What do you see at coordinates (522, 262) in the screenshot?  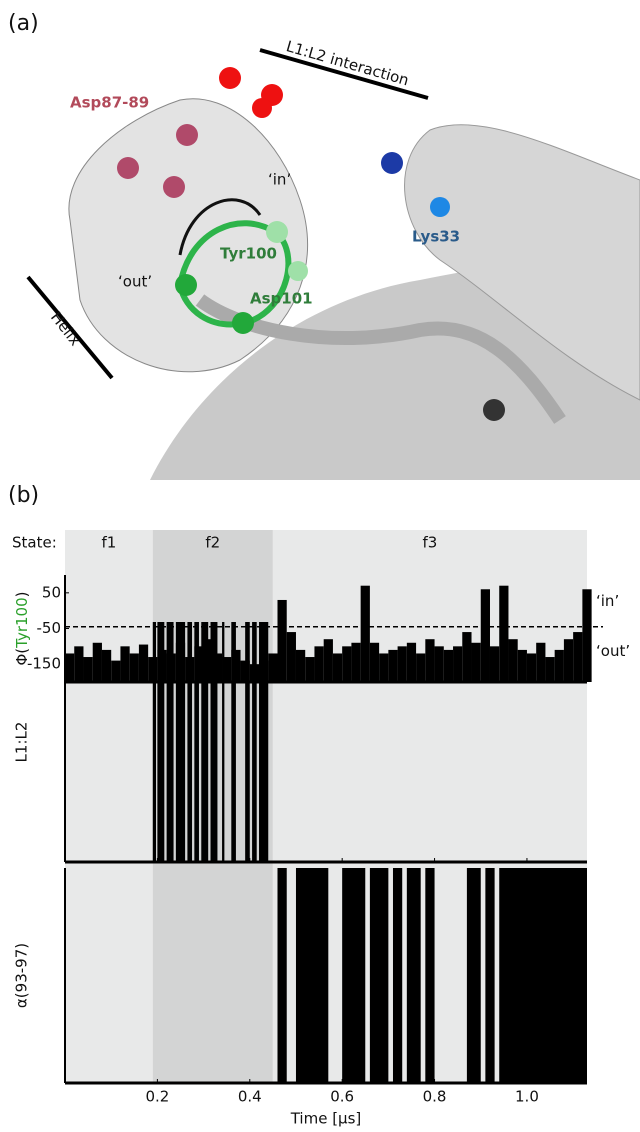 I see `ribbon` at bounding box center [522, 262].